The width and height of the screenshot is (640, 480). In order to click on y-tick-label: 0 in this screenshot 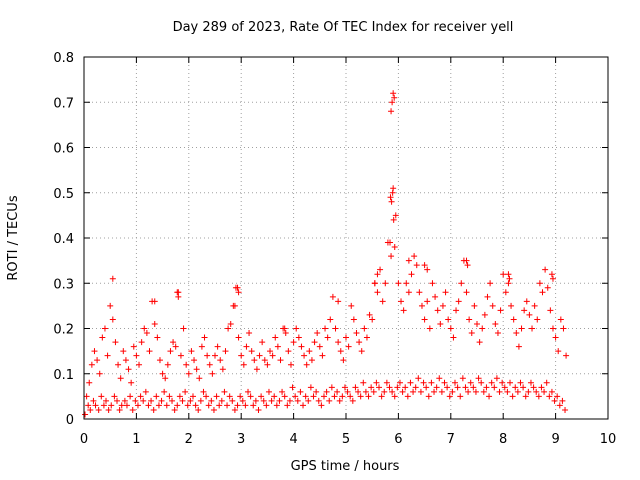, I will do `click(70, 420)`.